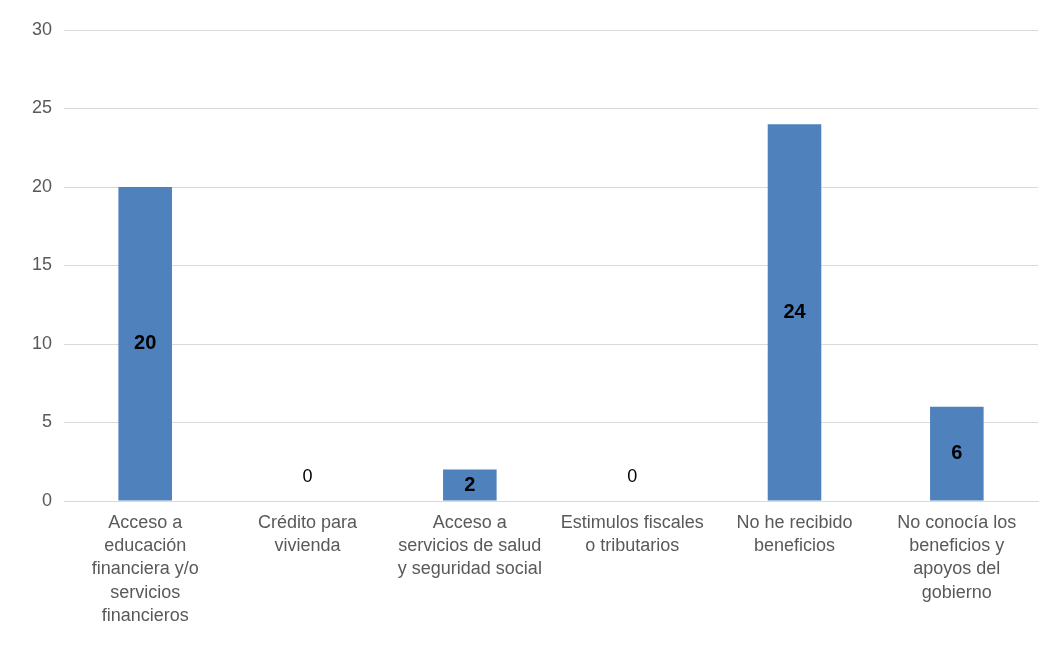 This screenshot has height=648, width=1050. I want to click on x-tick-label: No conocía los beneficios y apoyos del gobierno, so click(957, 556).